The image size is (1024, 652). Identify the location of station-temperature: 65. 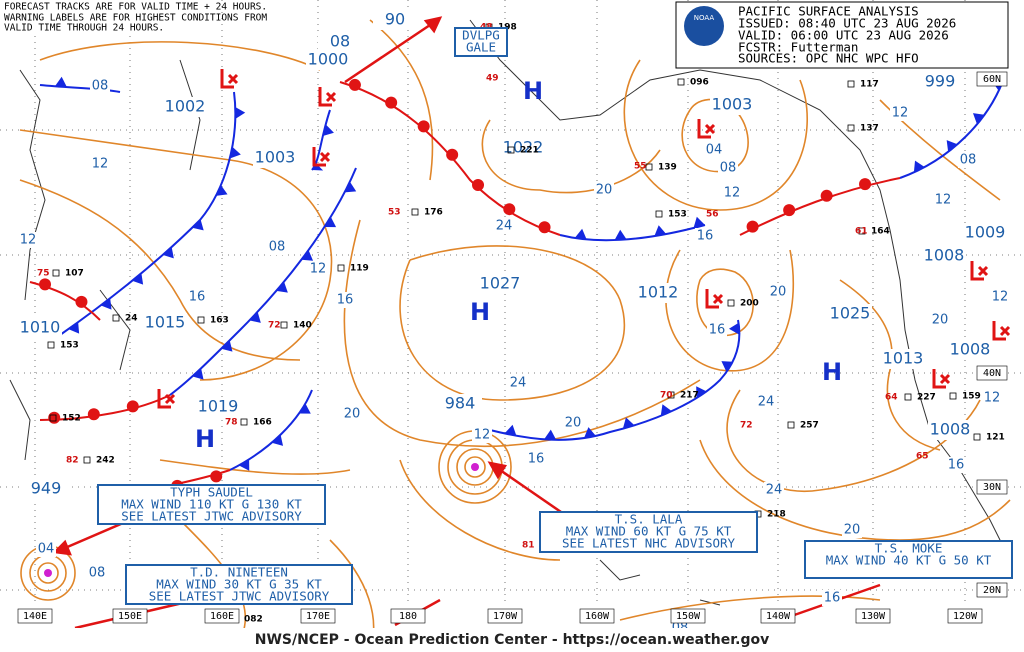
(922, 457).